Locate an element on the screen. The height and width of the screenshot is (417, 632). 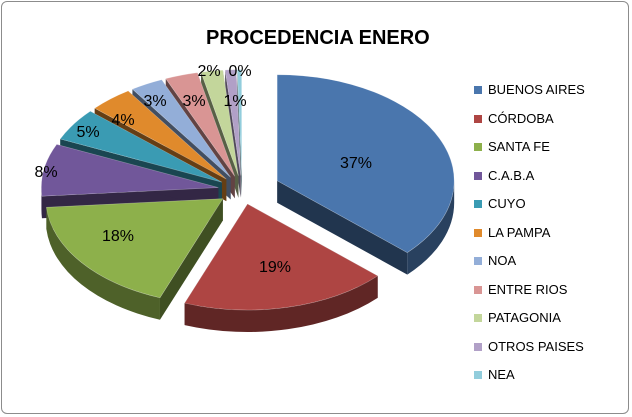
legend-label: NOA is located at coordinates (502, 260).